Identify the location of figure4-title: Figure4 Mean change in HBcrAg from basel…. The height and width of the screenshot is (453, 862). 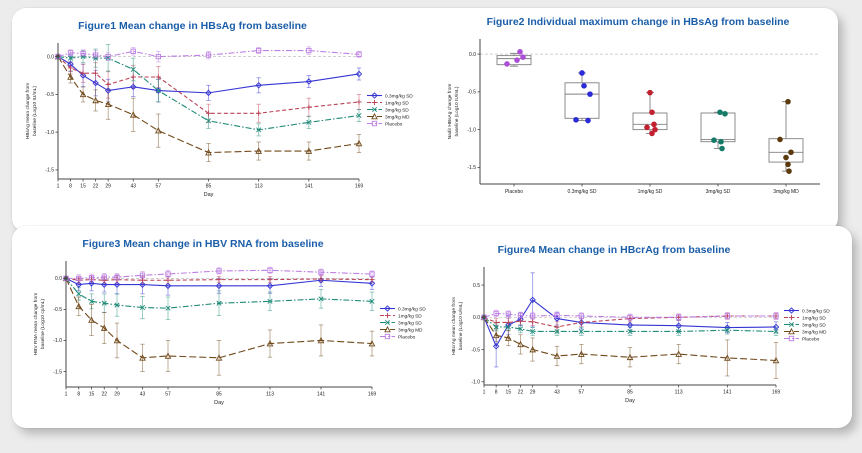
(614, 250).